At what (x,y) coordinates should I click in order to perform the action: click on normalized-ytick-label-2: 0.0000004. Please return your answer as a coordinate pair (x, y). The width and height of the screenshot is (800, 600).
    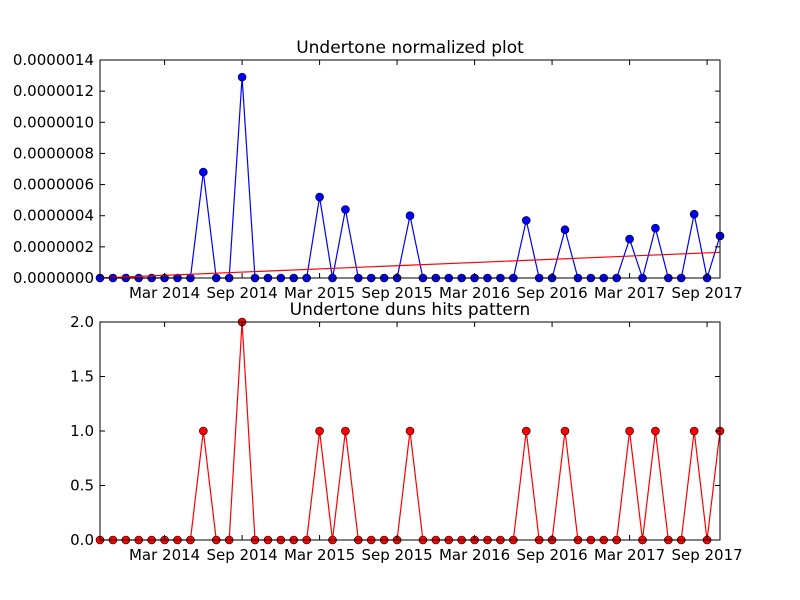
    Looking at the image, I should click on (53, 216).